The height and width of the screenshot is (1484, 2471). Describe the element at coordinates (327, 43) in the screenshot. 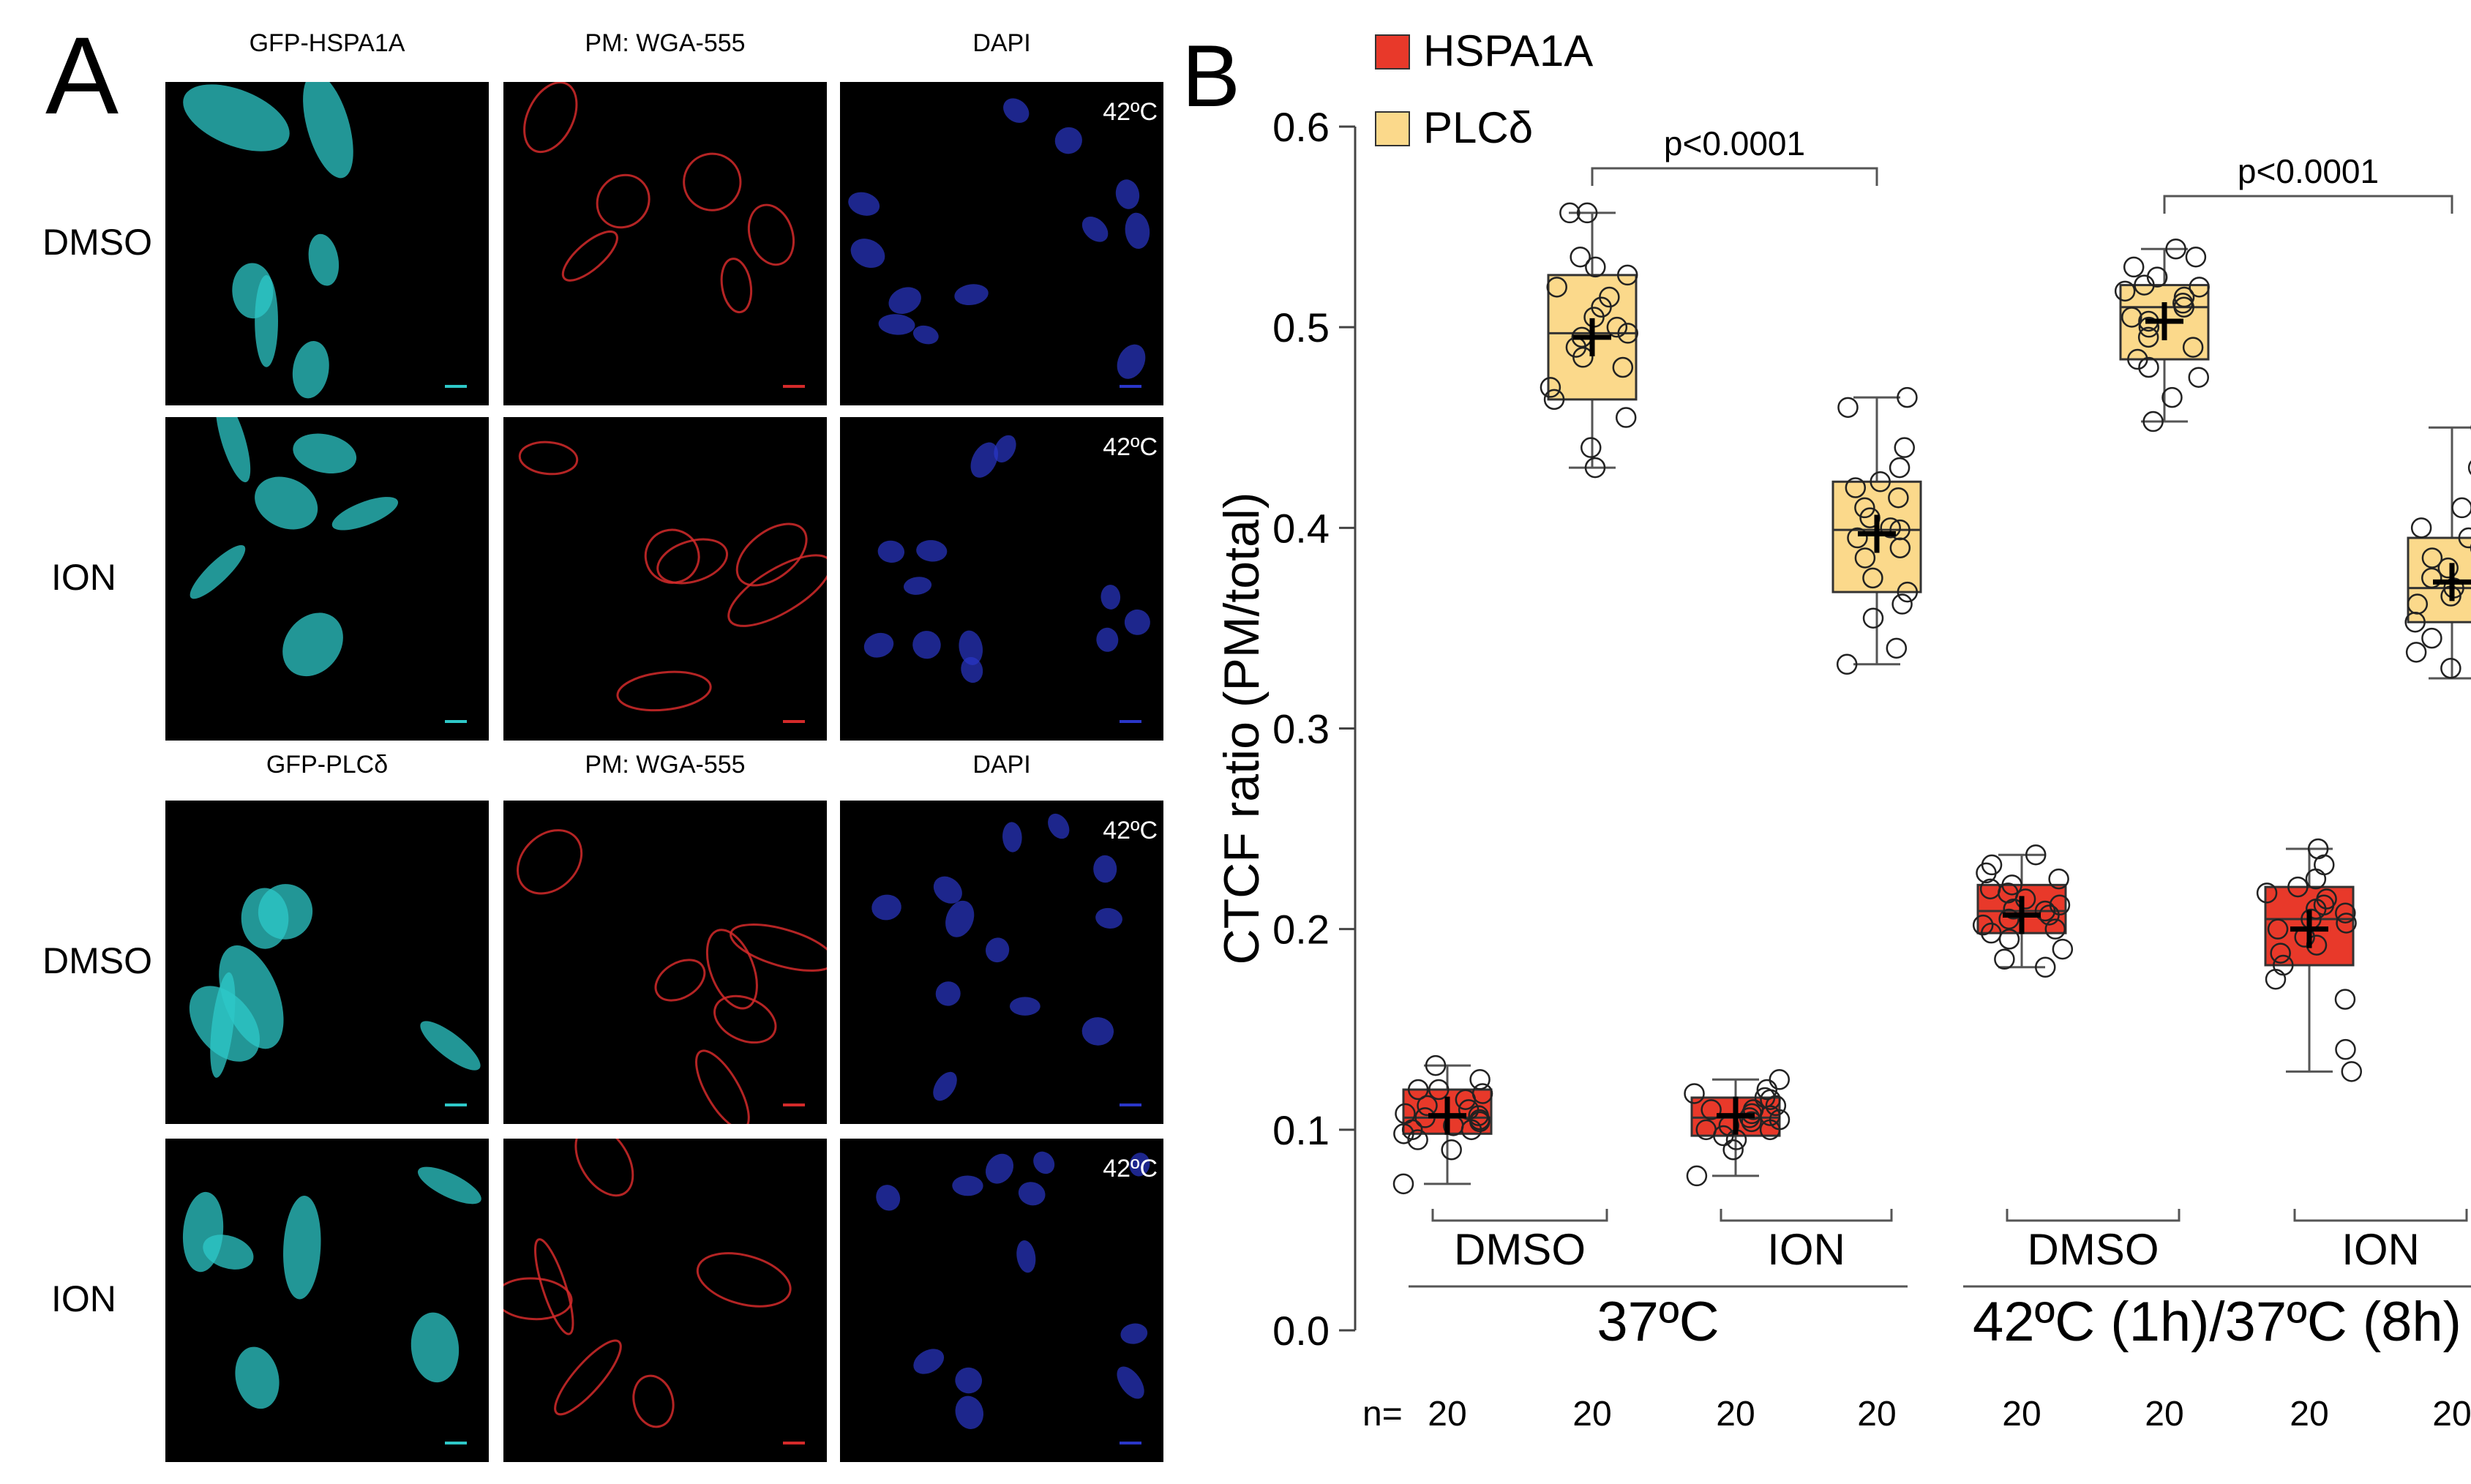

I see `column-header: GFP-HSPA1A` at that location.